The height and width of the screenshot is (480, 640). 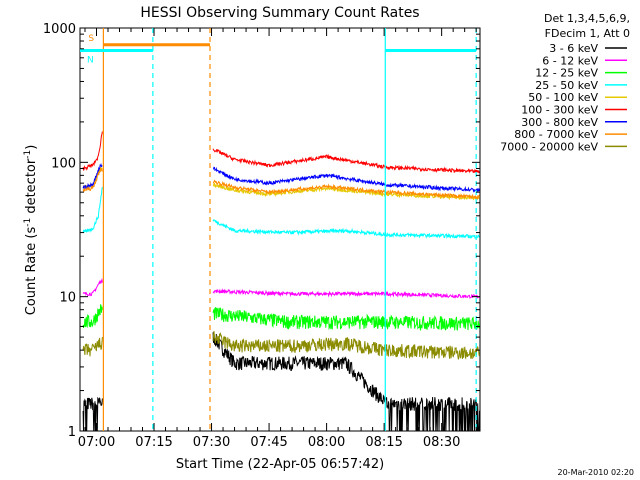 I want to click on generation-timestamp: 20-Mar-2010 02:20, so click(x=596, y=472).